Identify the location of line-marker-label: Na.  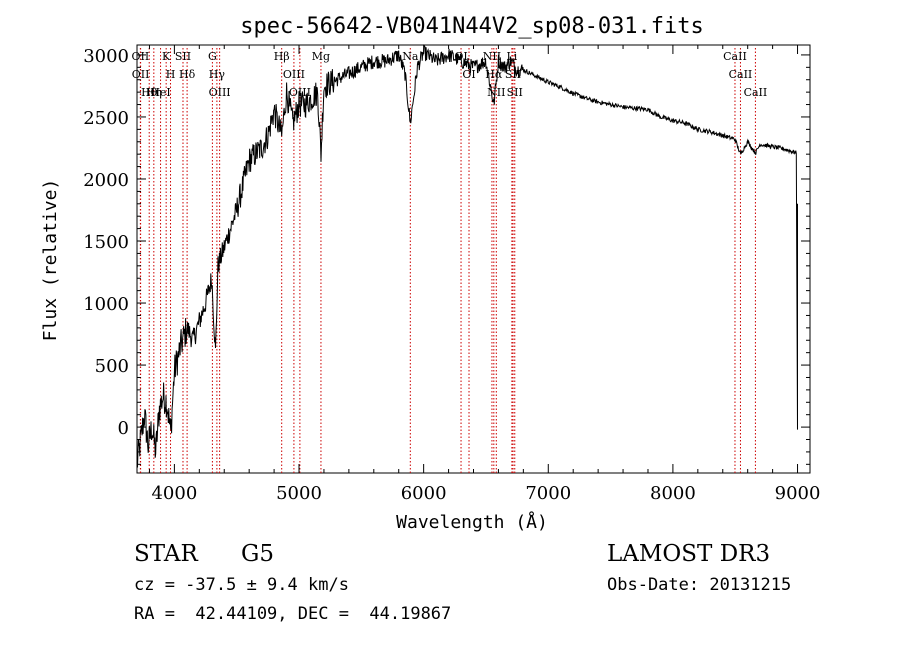
(410, 56).